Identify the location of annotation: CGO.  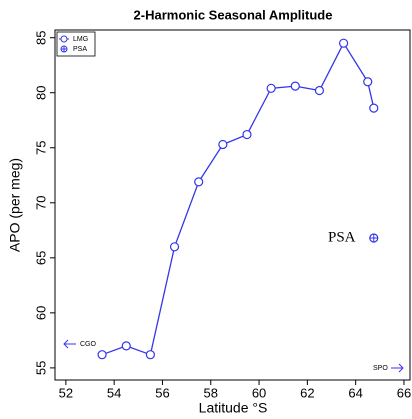
(88, 344).